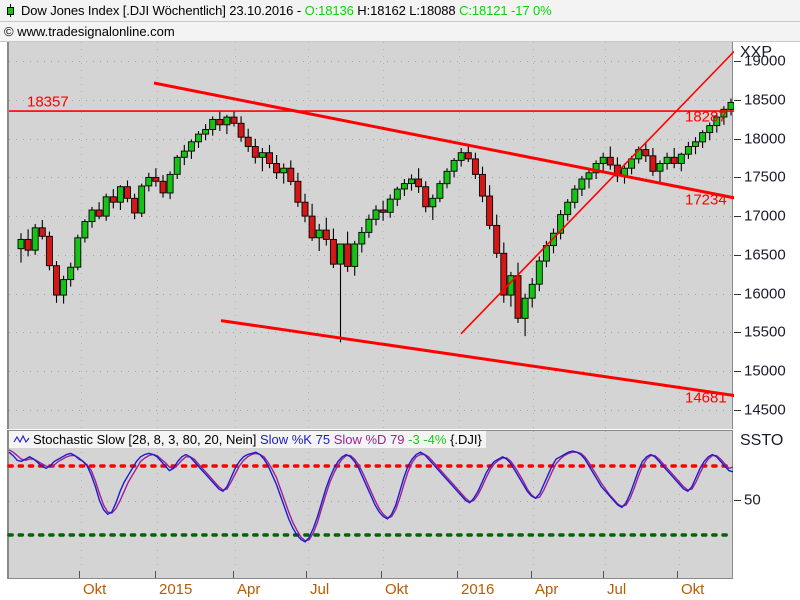 Image resolution: width=800 pixels, height=600 pixels. I want to click on stochastic-series, so click(371, 496).